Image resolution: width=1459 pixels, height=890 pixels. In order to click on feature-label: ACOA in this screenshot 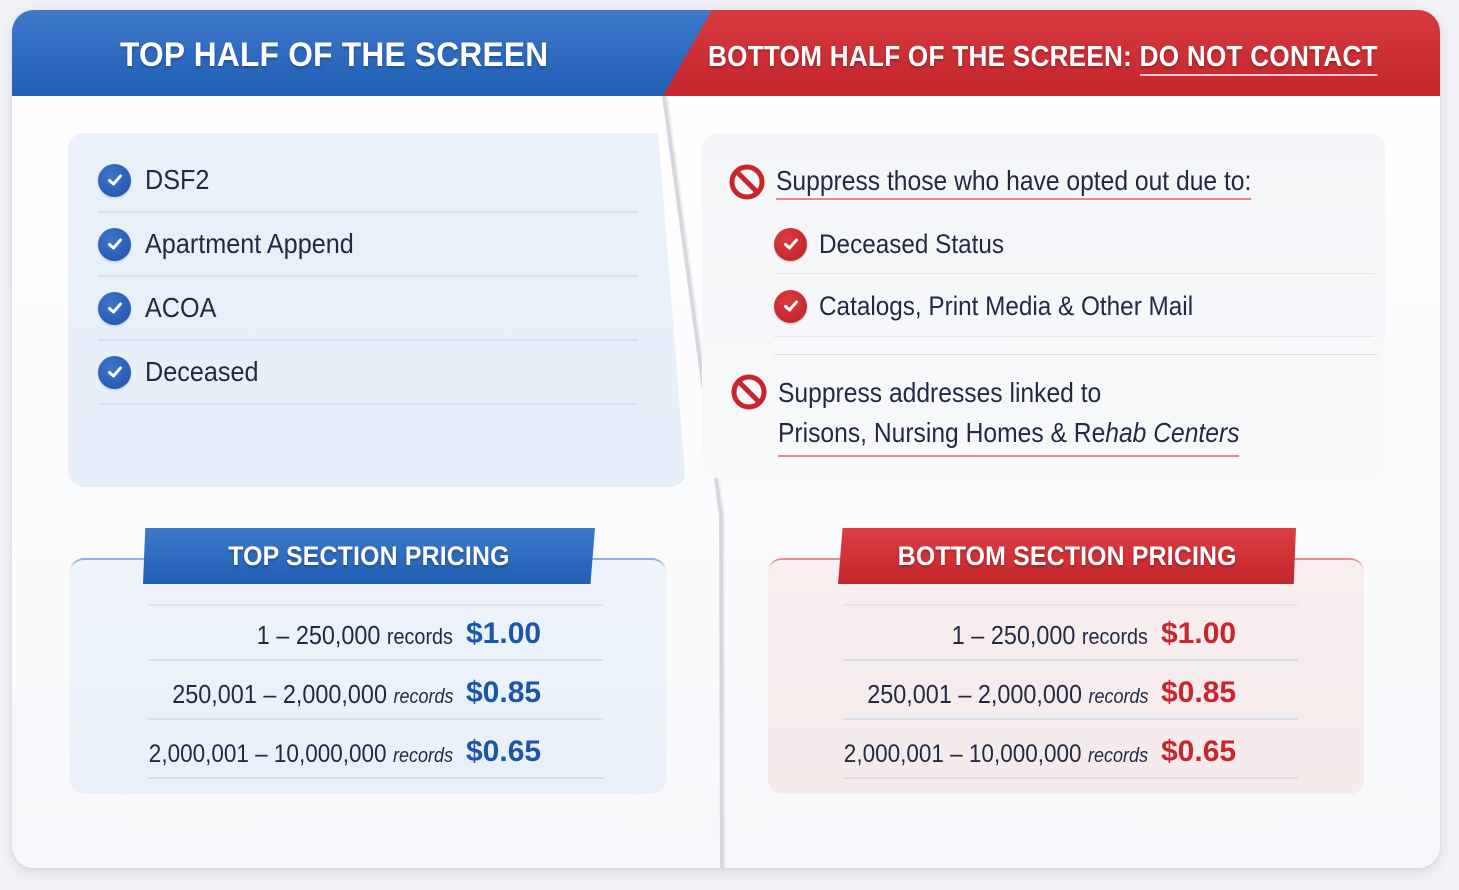, I will do `click(181, 307)`.